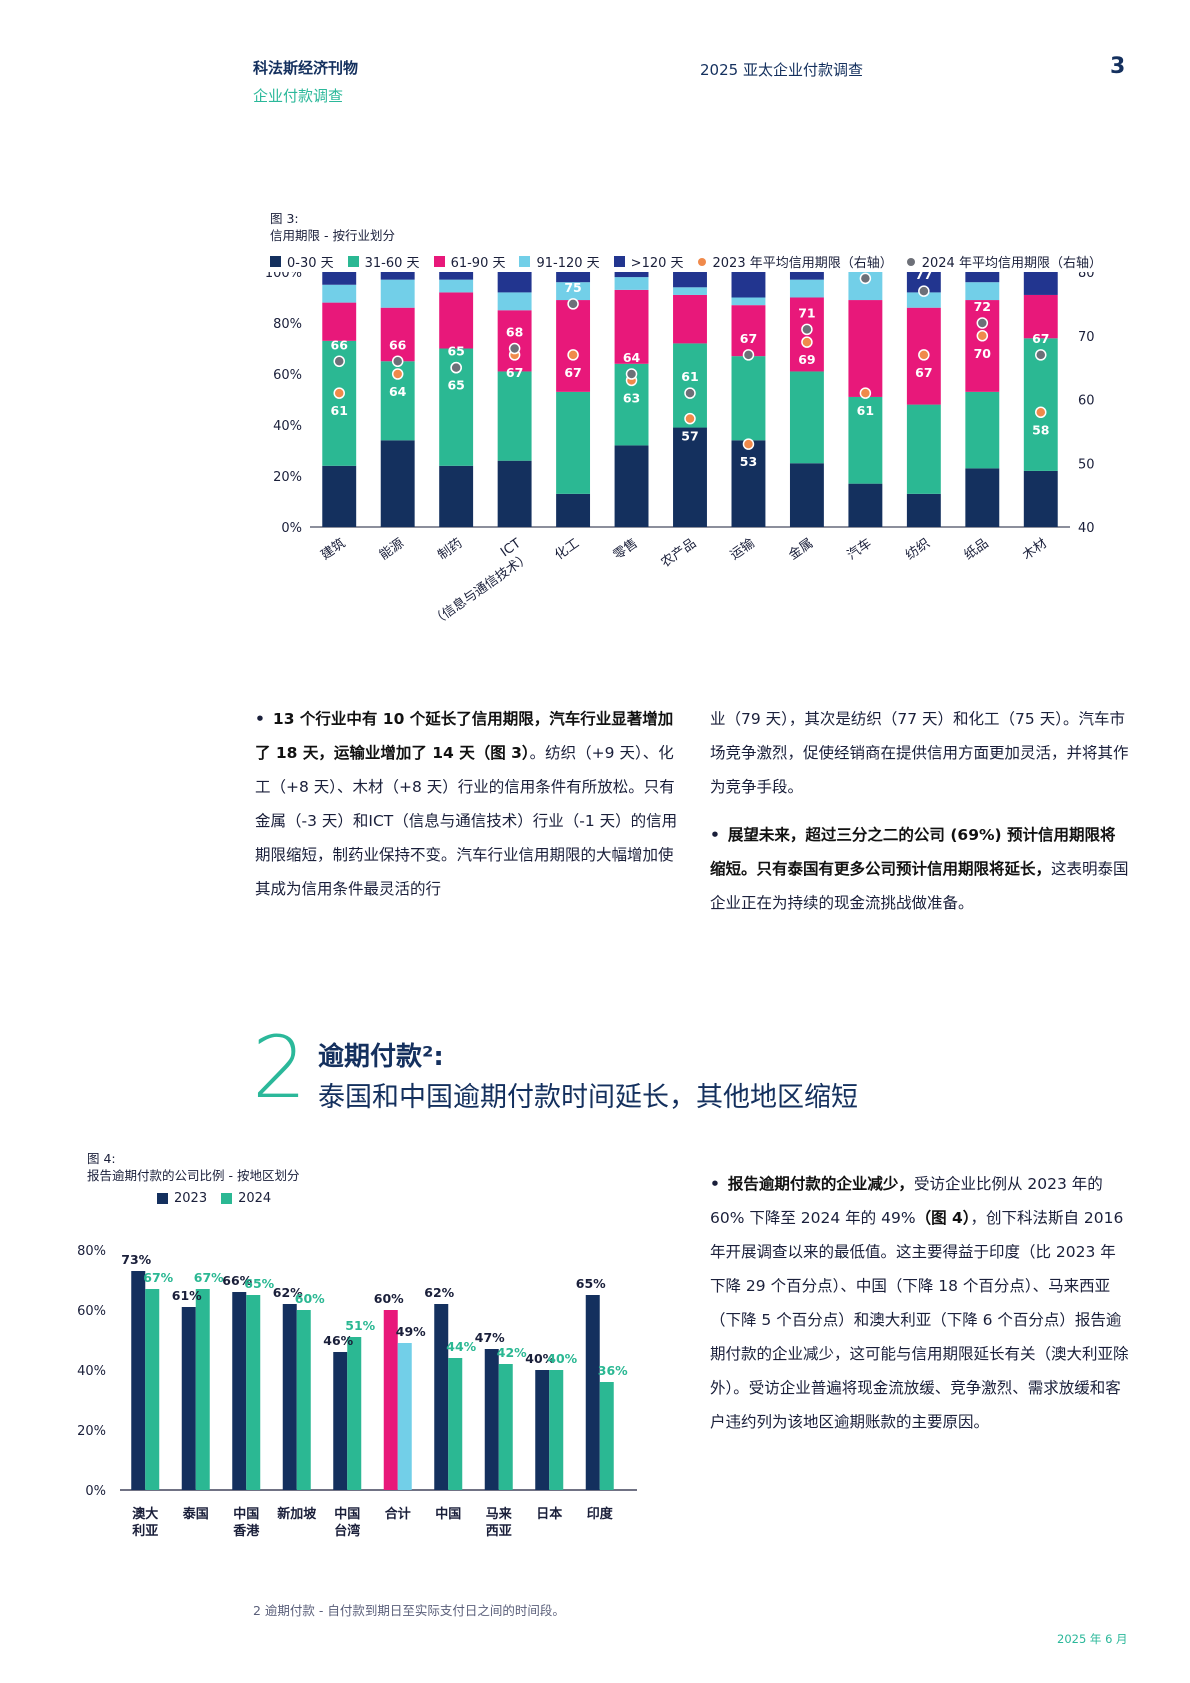  Describe the element at coordinates (572, 372) in the screenshot. I see `avg-2023-label: 67` at that location.